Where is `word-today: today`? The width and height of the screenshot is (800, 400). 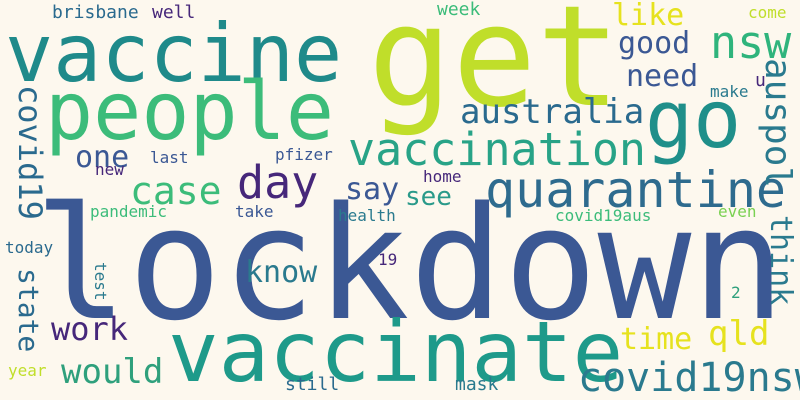
word-today: today is located at coordinates (29, 247).